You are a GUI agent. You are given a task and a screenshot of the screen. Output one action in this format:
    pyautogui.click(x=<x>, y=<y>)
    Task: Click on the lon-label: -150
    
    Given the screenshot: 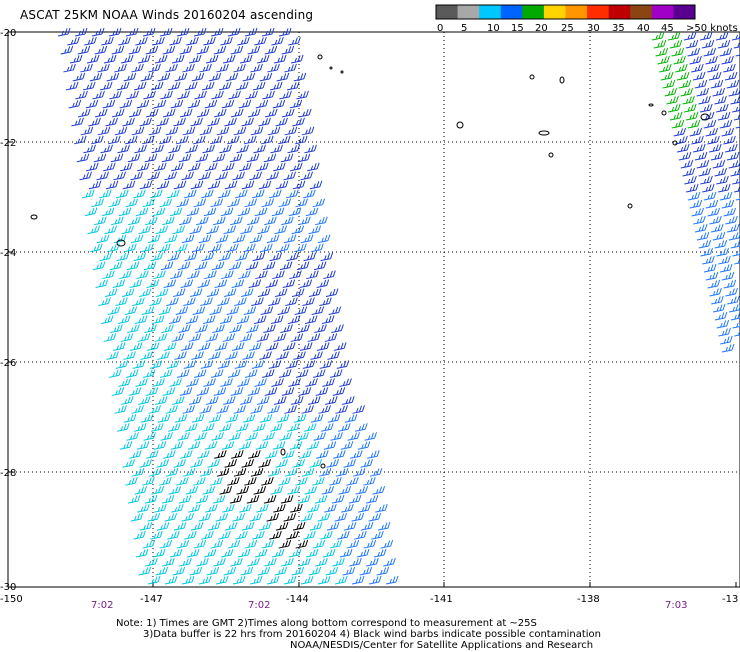 What is the action you would take?
    pyautogui.click(x=11, y=599)
    